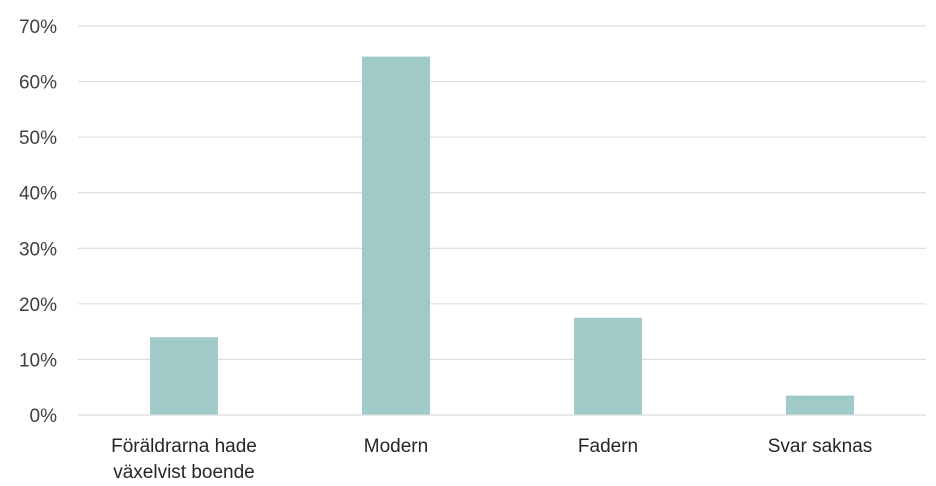 This screenshot has height=486, width=936. I want to click on x-category-label: Fadern, so click(608, 446).